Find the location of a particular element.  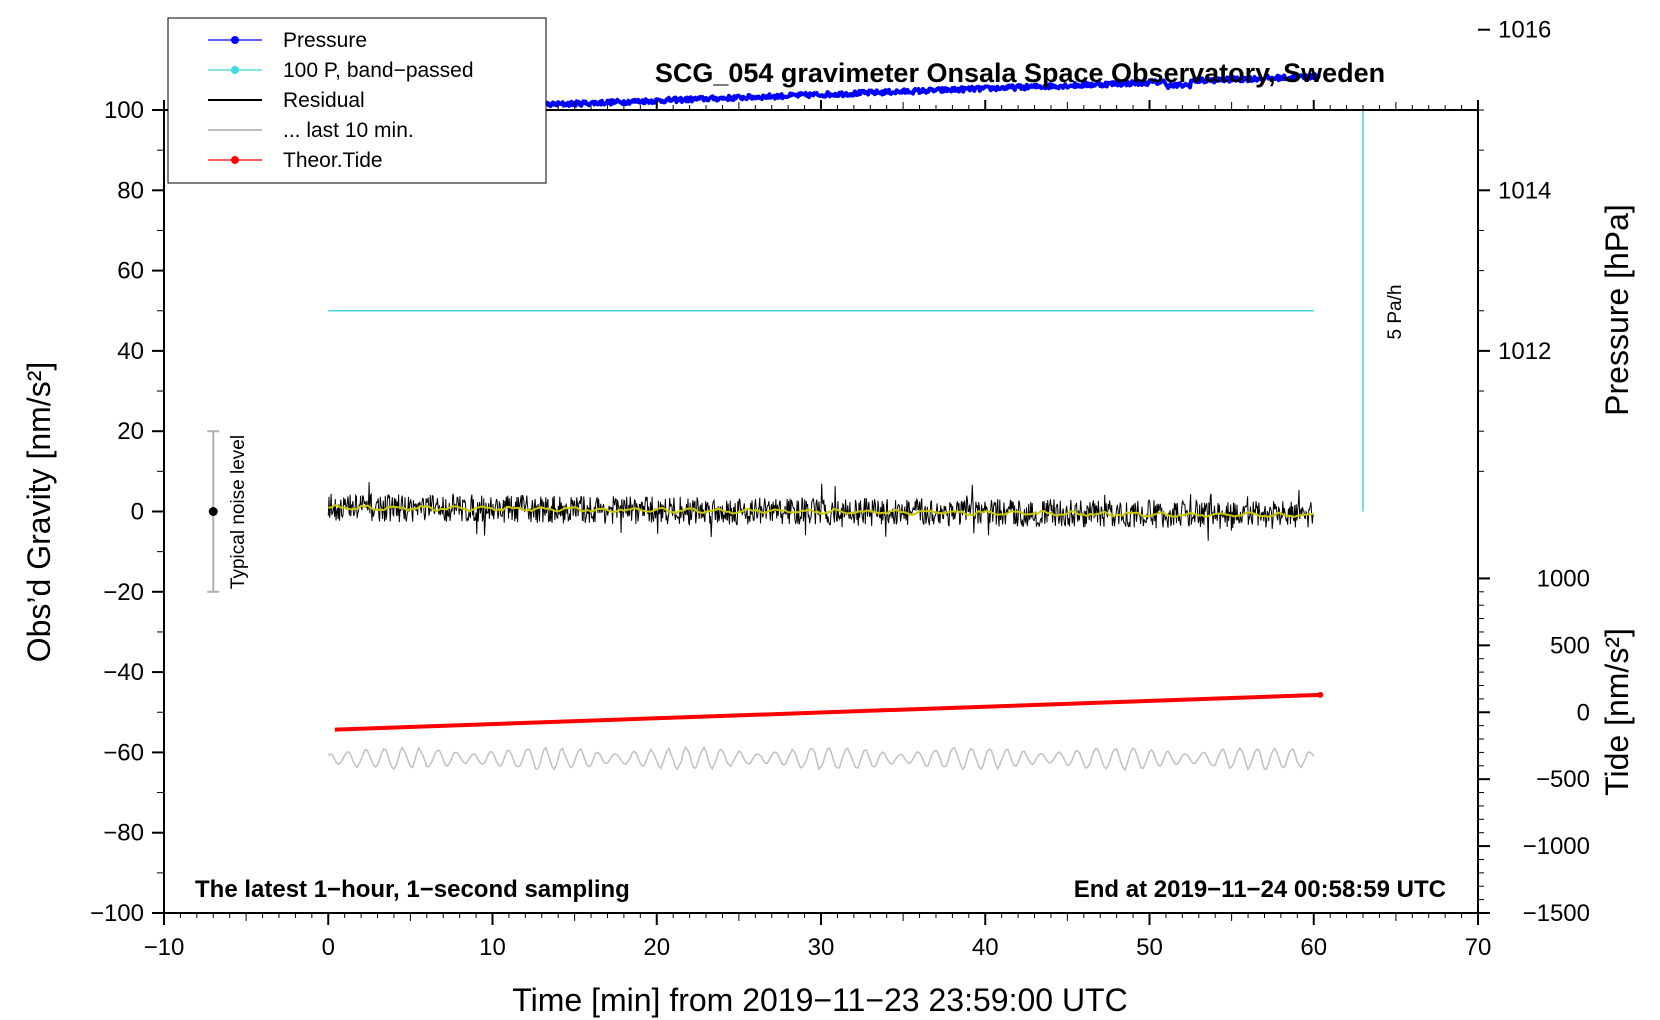

y-tick-label: −80 is located at coordinates (123, 833).